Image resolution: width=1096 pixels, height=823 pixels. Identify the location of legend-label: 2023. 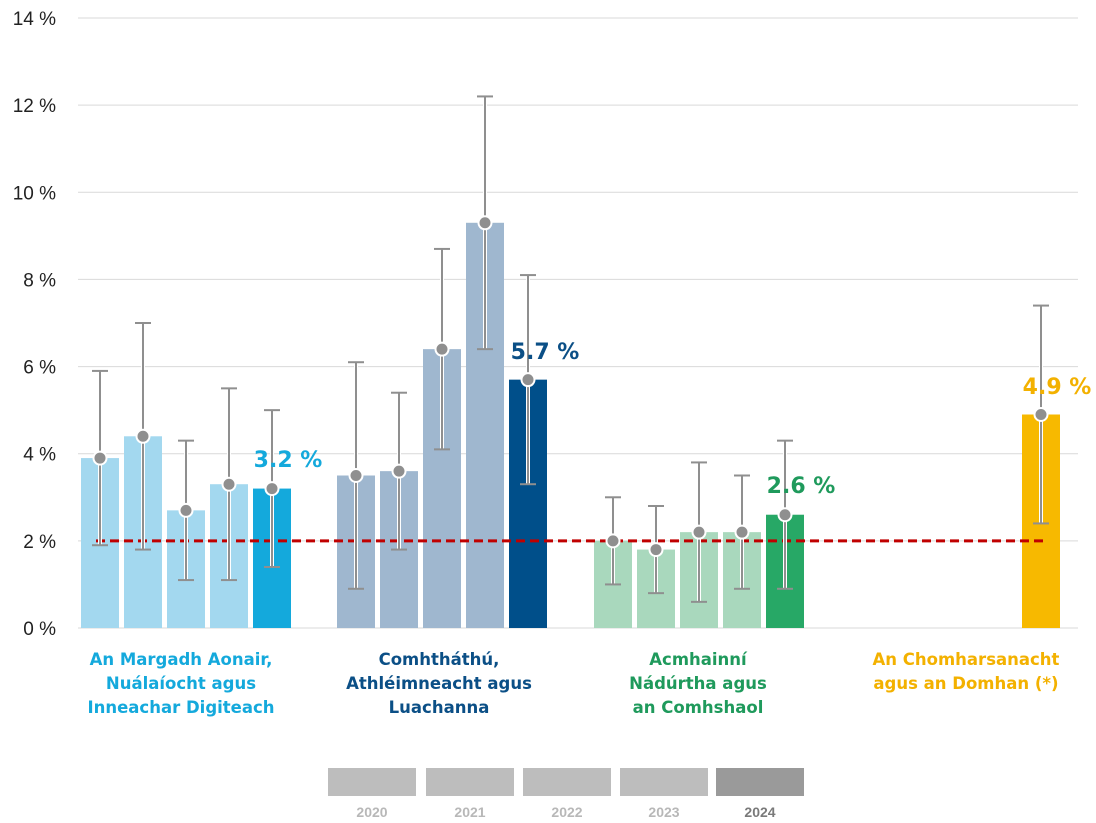
(663, 812).